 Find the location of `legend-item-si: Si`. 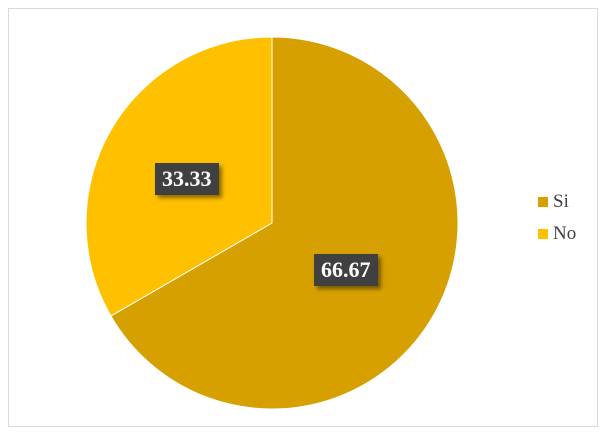

legend-item-si: Si is located at coordinates (557, 201).